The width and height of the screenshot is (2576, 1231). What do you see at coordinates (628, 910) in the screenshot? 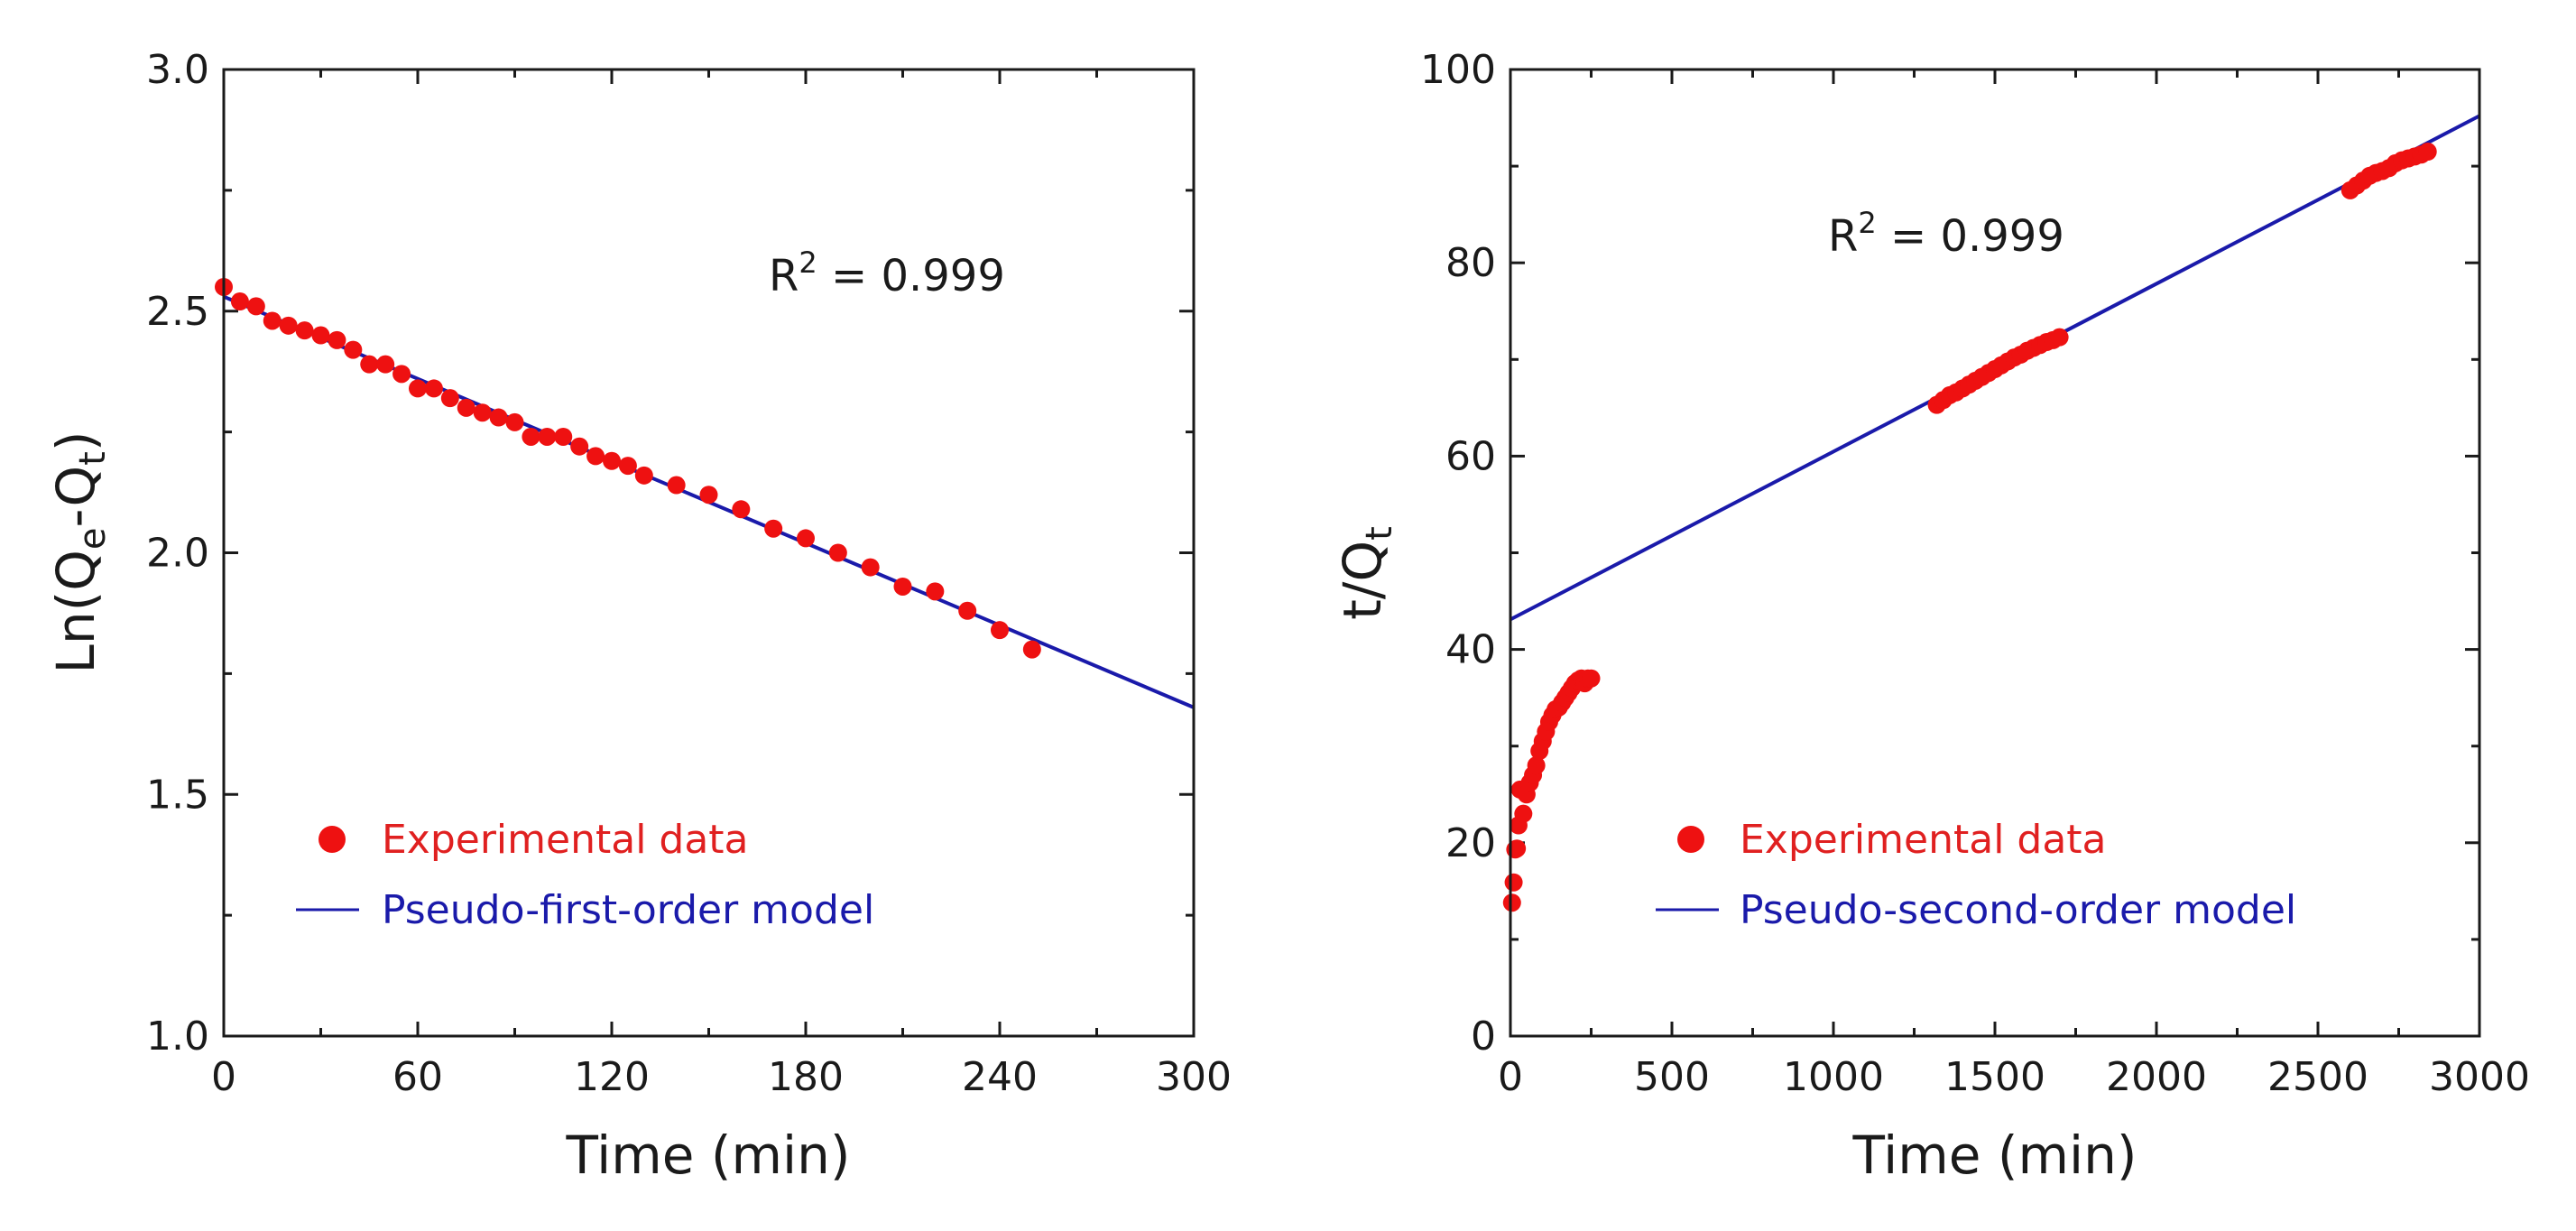
I see `legend-label-model: Pseudo-first-order model` at bounding box center [628, 910].